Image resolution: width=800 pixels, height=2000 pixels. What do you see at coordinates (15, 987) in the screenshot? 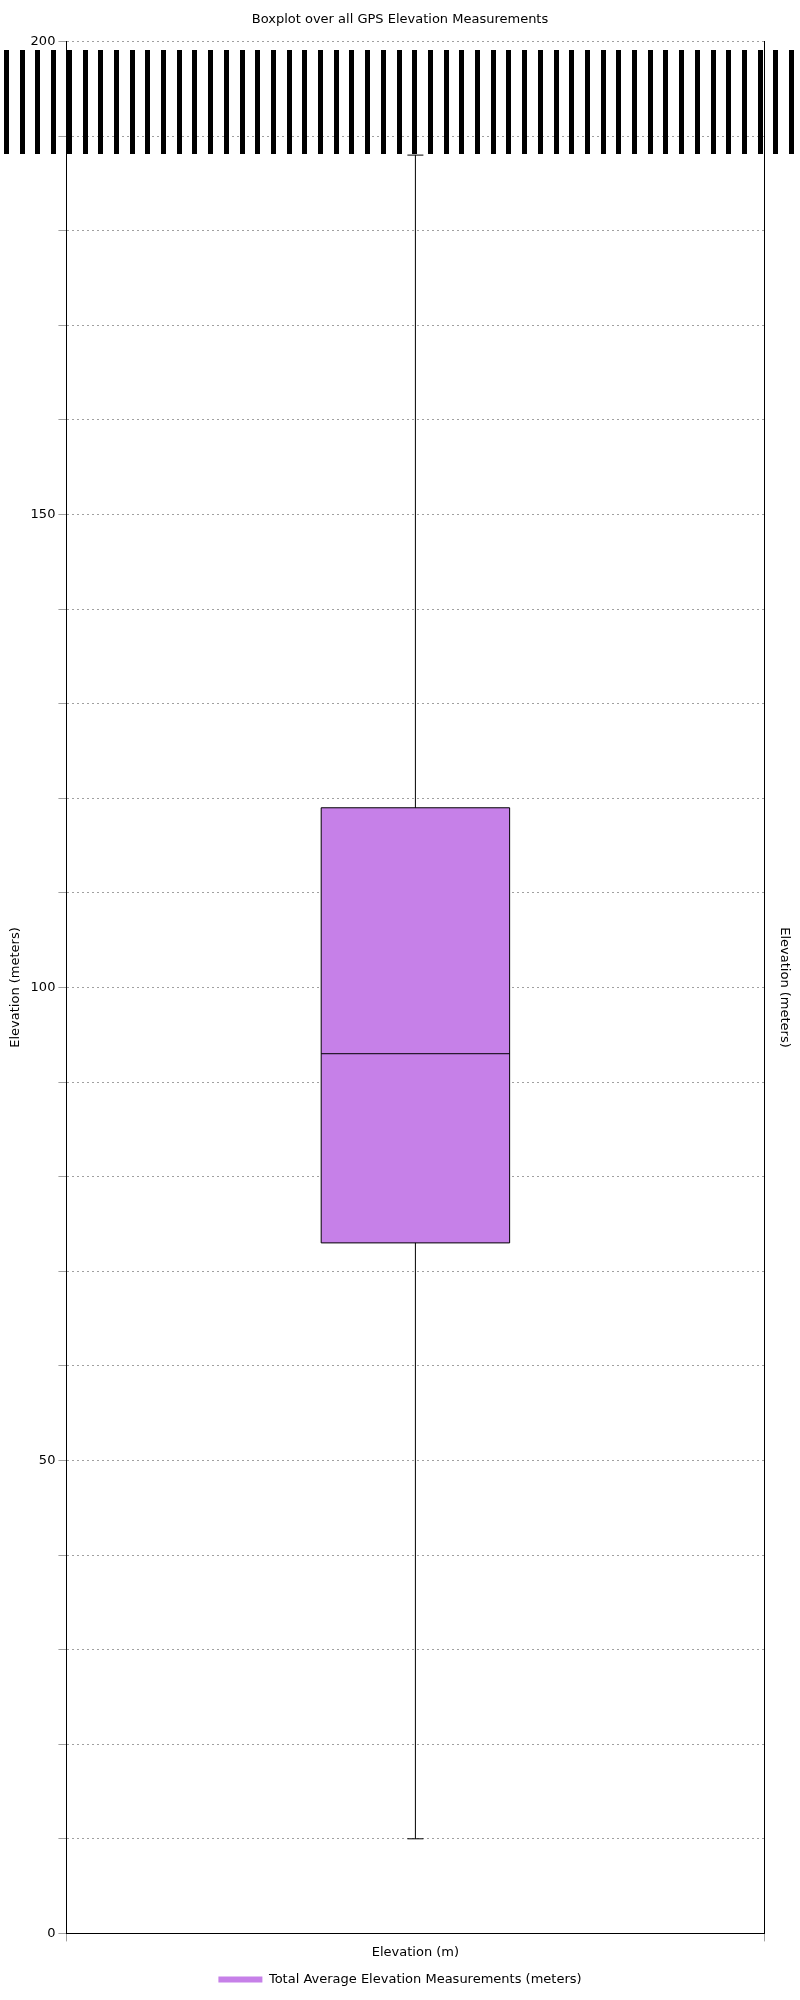
I see `y-axis-title: Elevation (meters)` at bounding box center [15, 987].